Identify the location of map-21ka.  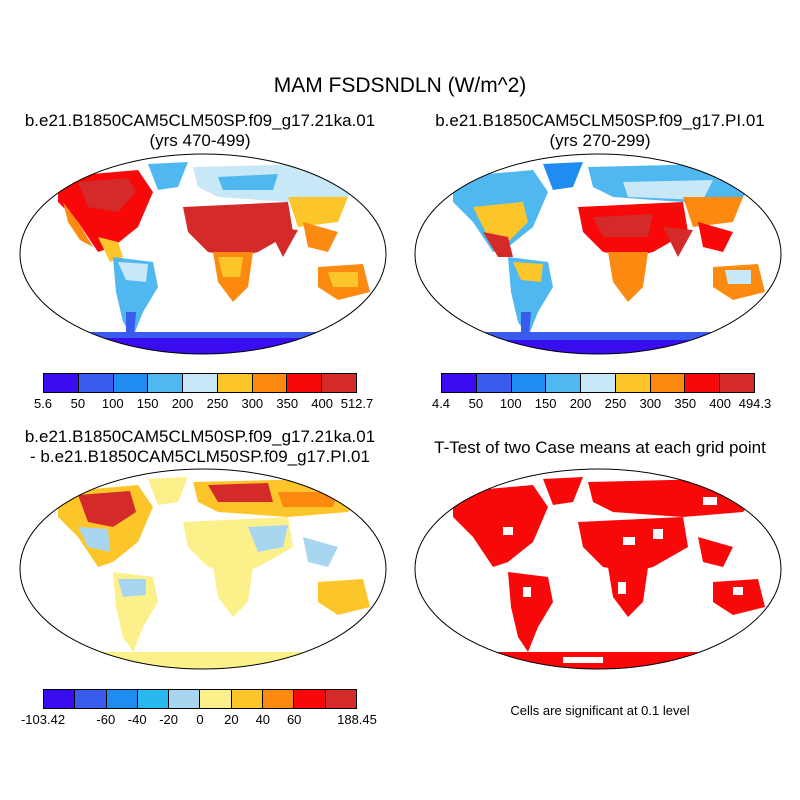
(203, 254).